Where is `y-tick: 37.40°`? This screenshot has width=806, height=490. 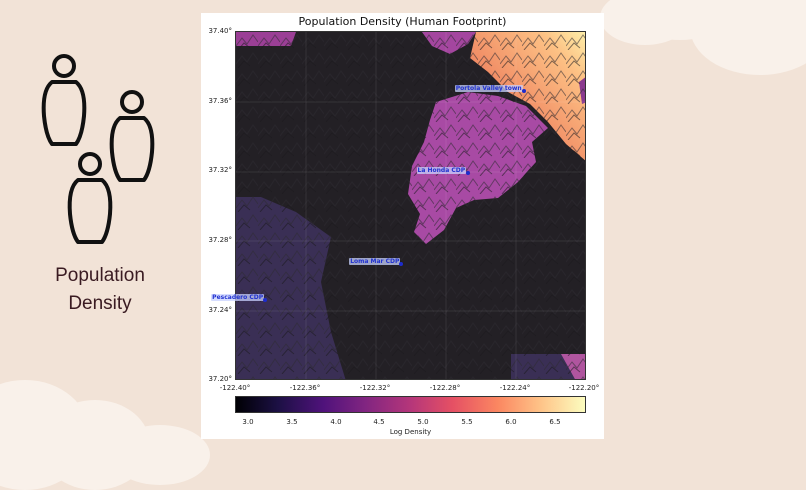
y-tick: 37.40° is located at coordinates (220, 31).